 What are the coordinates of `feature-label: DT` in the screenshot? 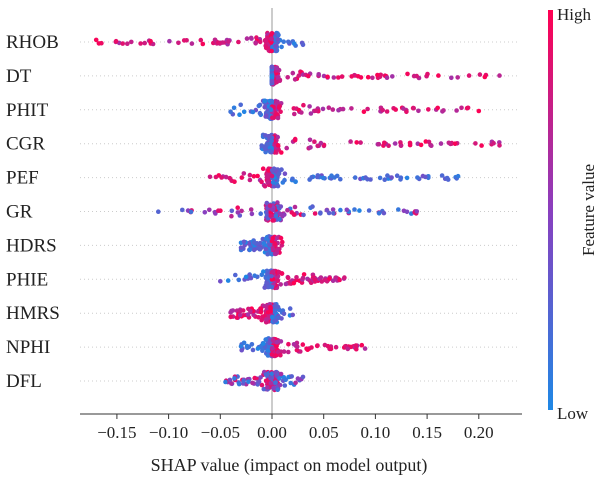 It's located at (19, 76).